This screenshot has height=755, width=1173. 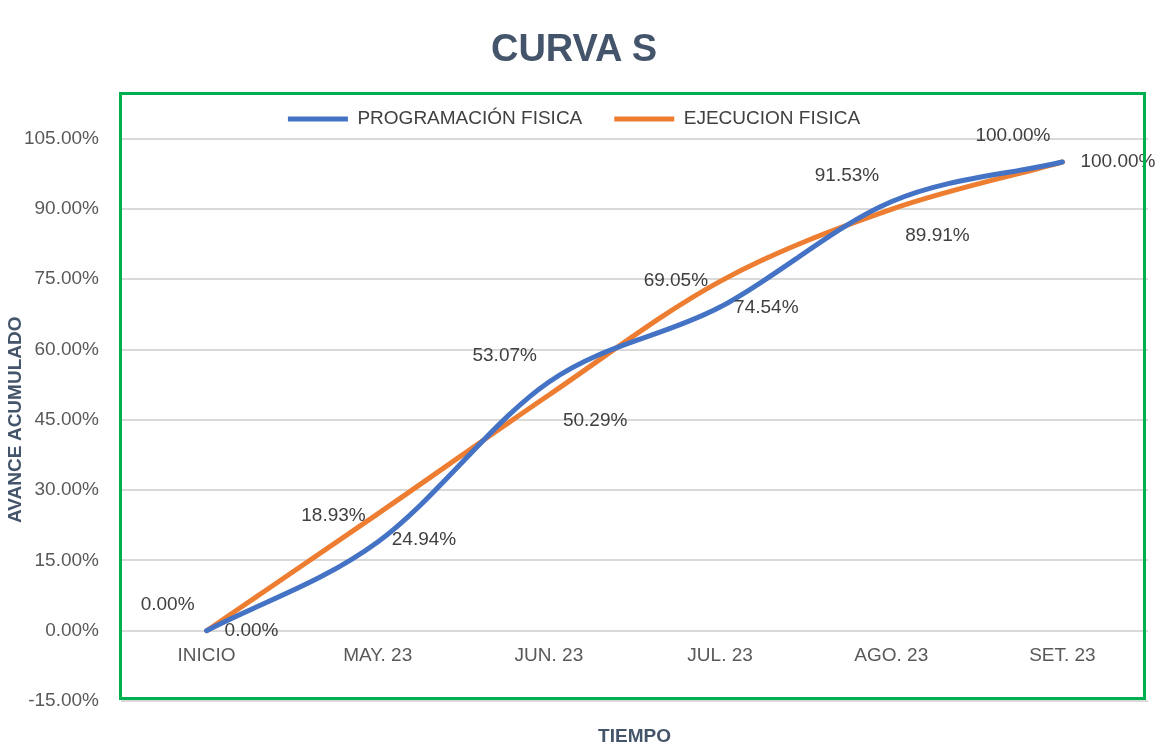 What do you see at coordinates (766, 306) in the screenshot?
I see `data-label: 74.54%` at bounding box center [766, 306].